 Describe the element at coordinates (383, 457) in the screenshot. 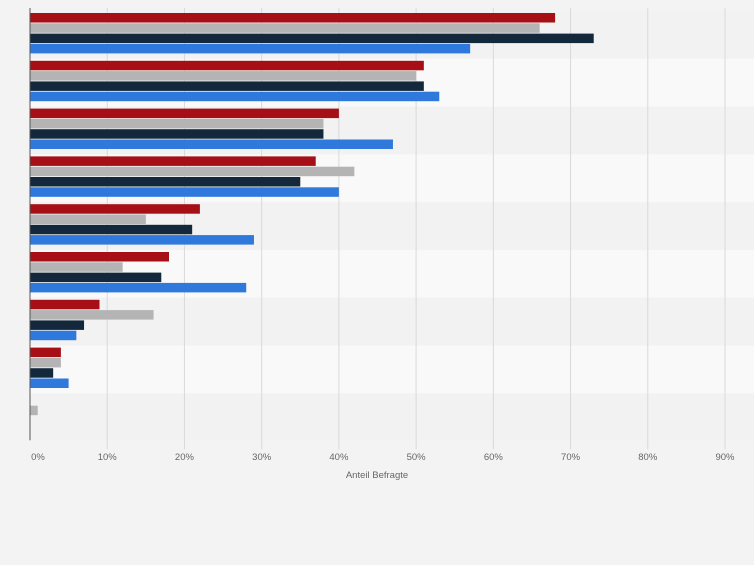

I see `x-axis-tick-labels: 0% 10% 20% 30% 40% 50% 60% 70% 80% 90%` at that location.